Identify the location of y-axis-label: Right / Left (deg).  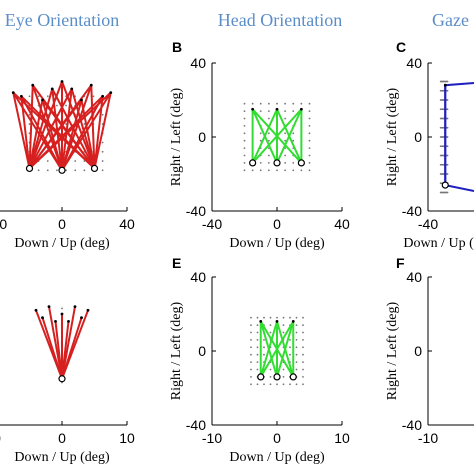
(392, 350).